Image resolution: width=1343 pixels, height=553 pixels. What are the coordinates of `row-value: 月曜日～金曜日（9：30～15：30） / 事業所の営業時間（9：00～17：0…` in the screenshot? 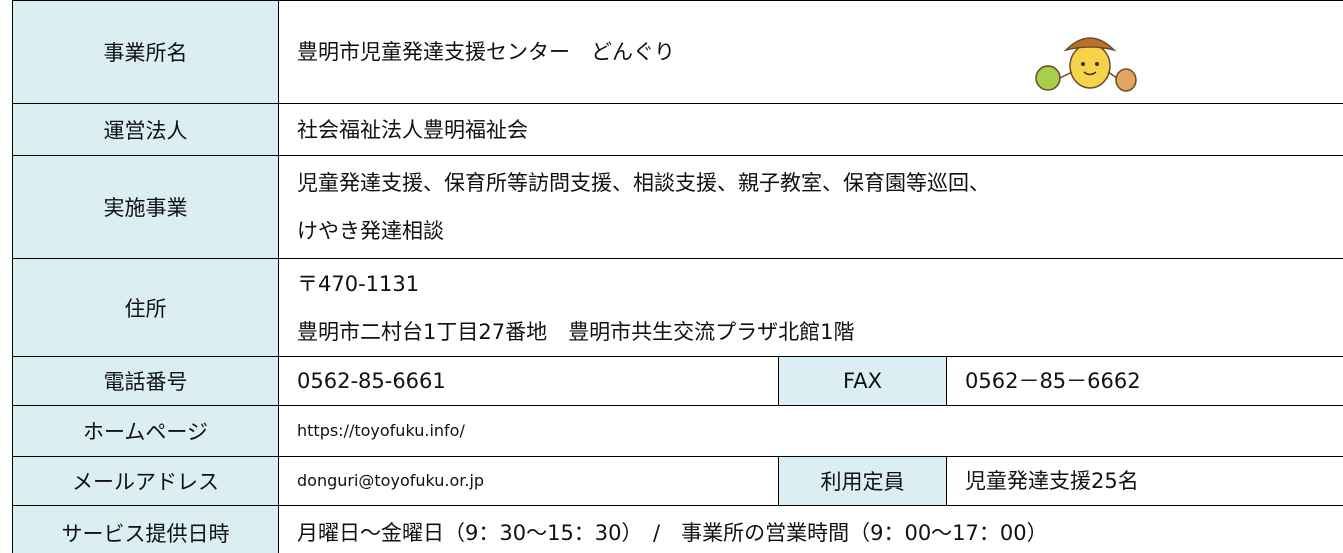 It's located at (810, 529).